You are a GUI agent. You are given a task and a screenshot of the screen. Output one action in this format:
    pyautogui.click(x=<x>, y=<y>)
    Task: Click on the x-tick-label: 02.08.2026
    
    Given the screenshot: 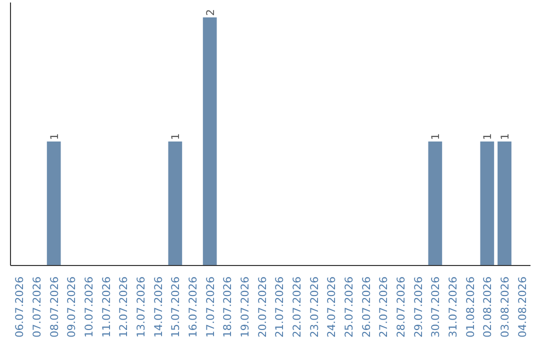 What is the action you would take?
    pyautogui.click(x=487, y=307)
    